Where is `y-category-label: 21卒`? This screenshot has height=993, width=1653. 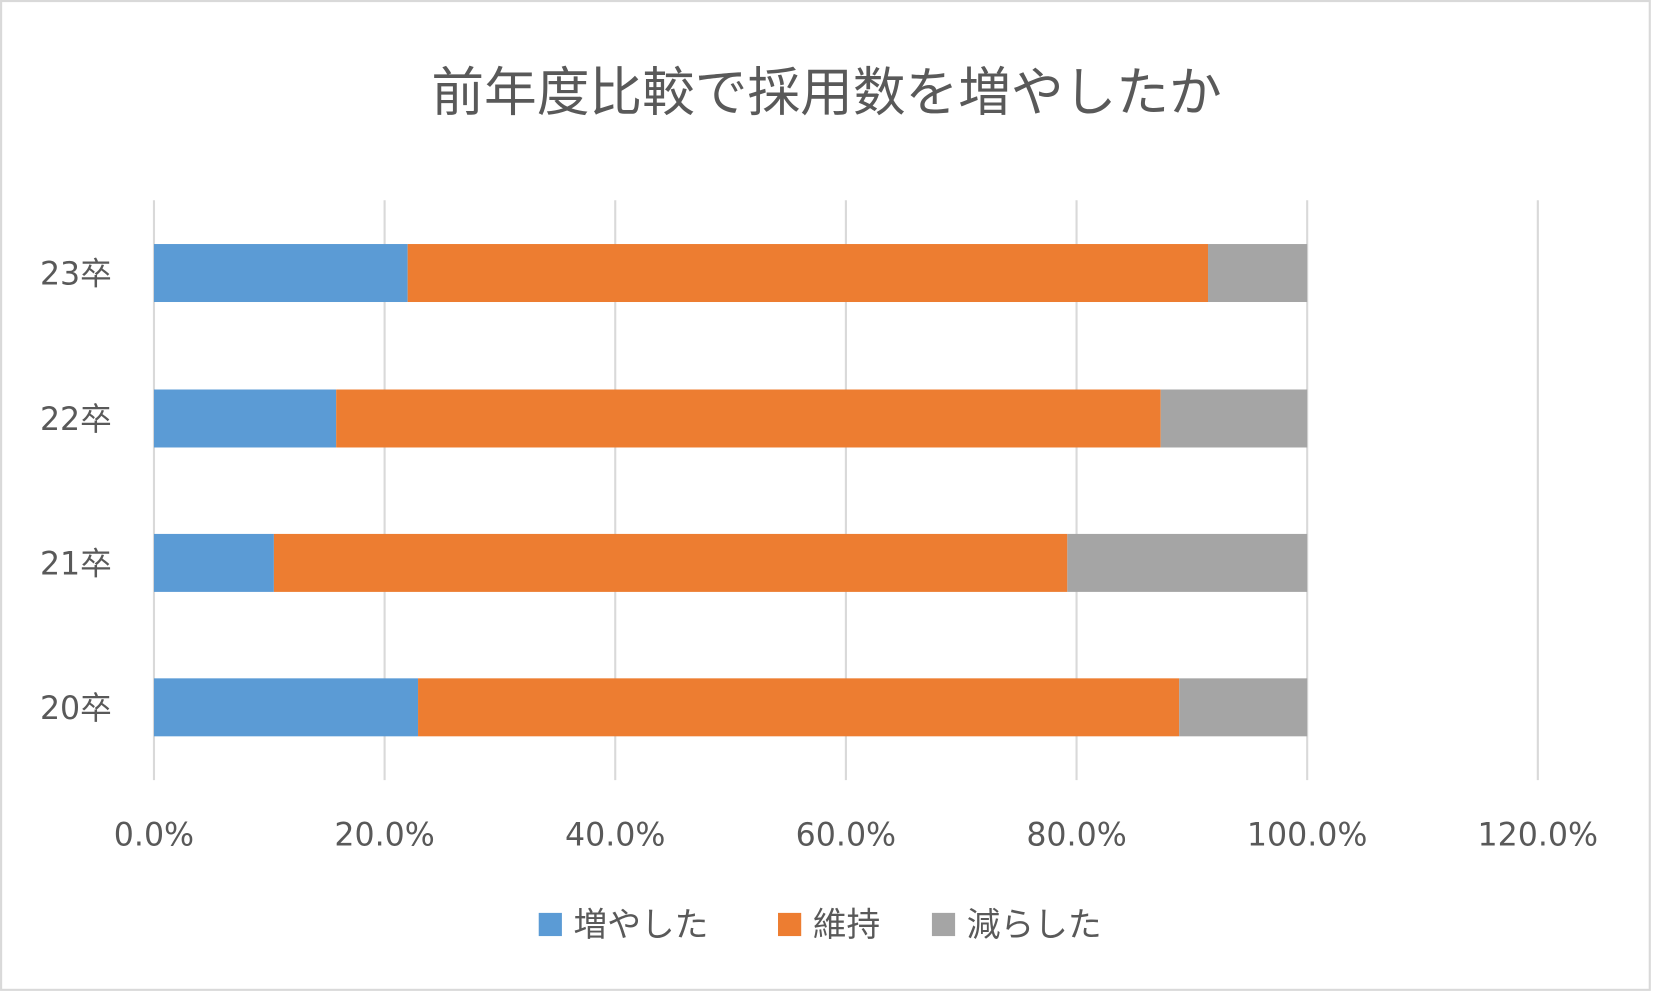
y-category-label: 21卒 is located at coordinates (76, 565).